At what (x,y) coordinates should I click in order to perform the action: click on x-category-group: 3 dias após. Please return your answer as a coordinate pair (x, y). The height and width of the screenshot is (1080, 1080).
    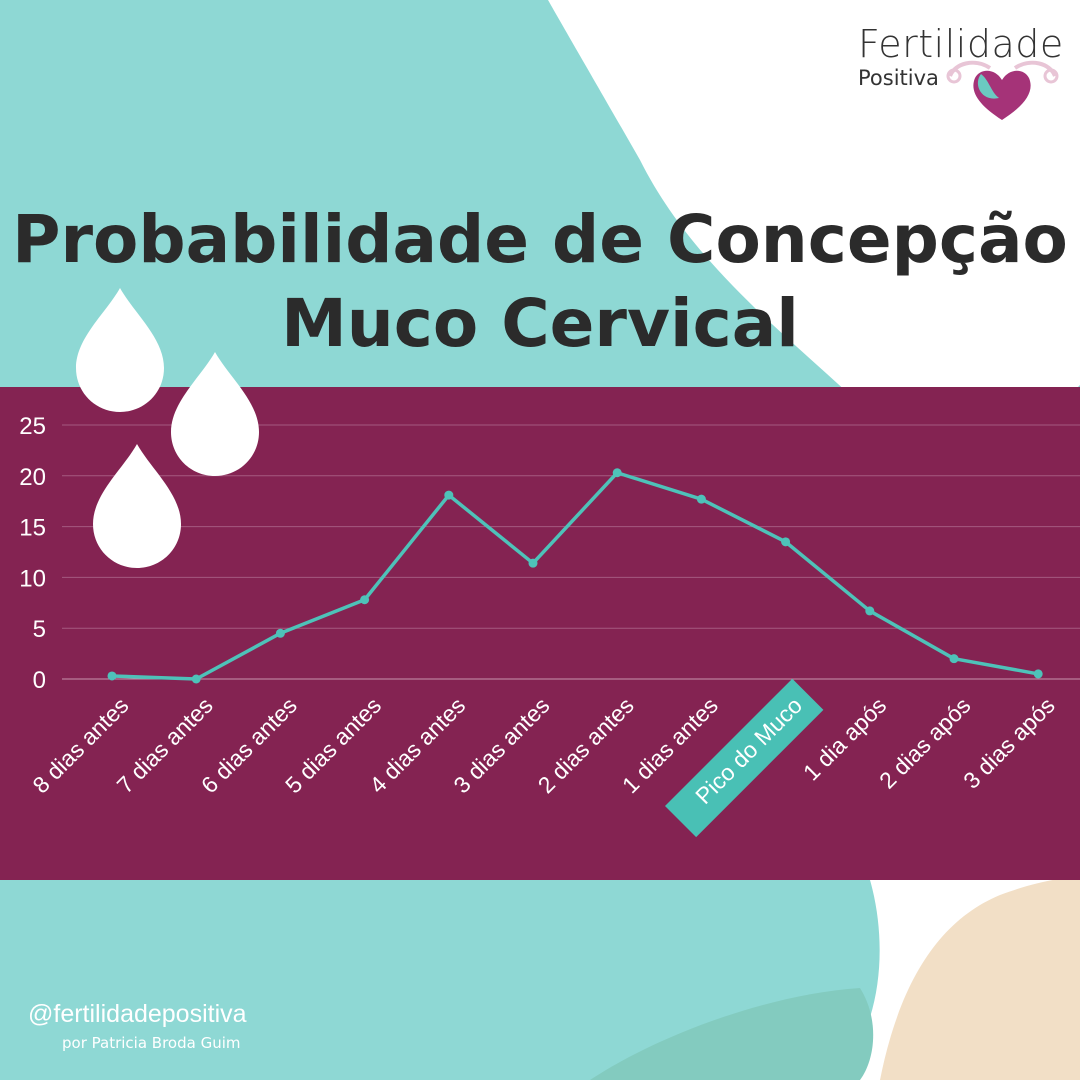
    Looking at the image, I should click on (1009, 743).